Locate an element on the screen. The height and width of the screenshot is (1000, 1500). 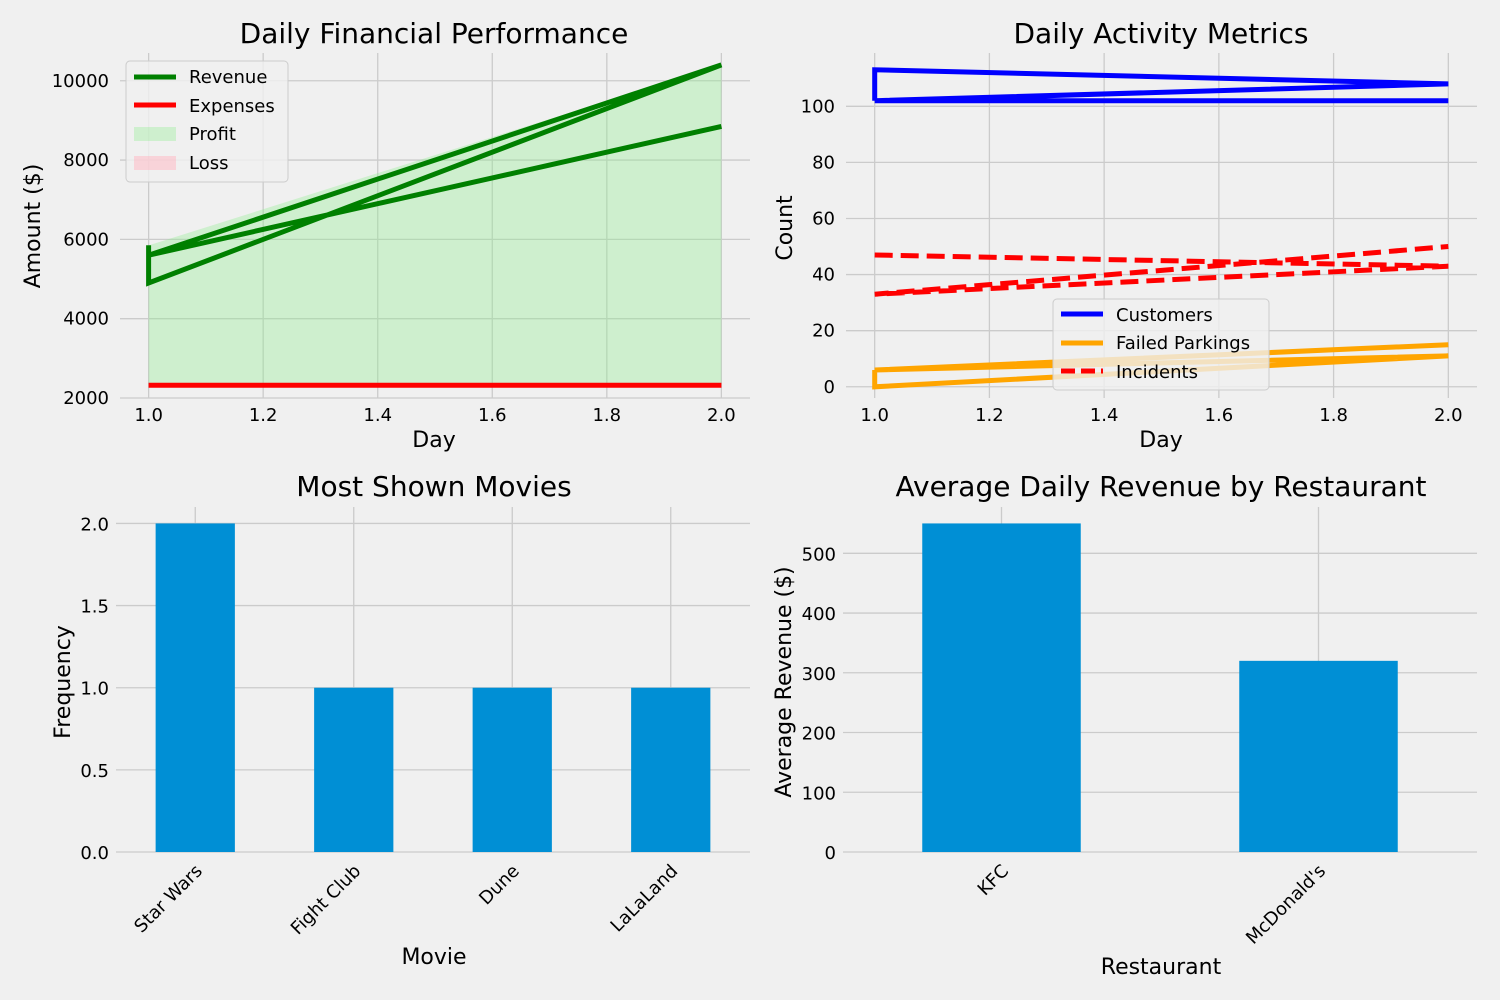
bar-star-wars is located at coordinates (195, 687).